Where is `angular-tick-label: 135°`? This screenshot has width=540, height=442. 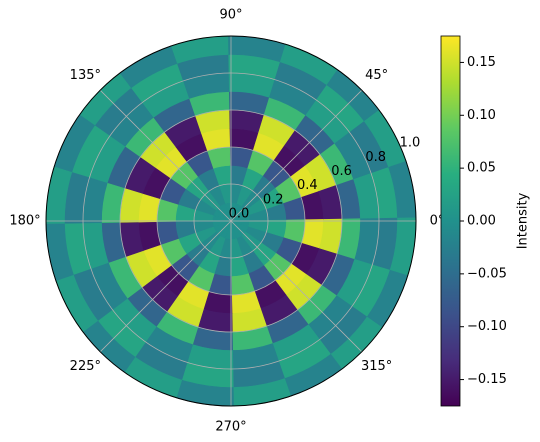
angular-tick-label: 135° is located at coordinates (85, 75).